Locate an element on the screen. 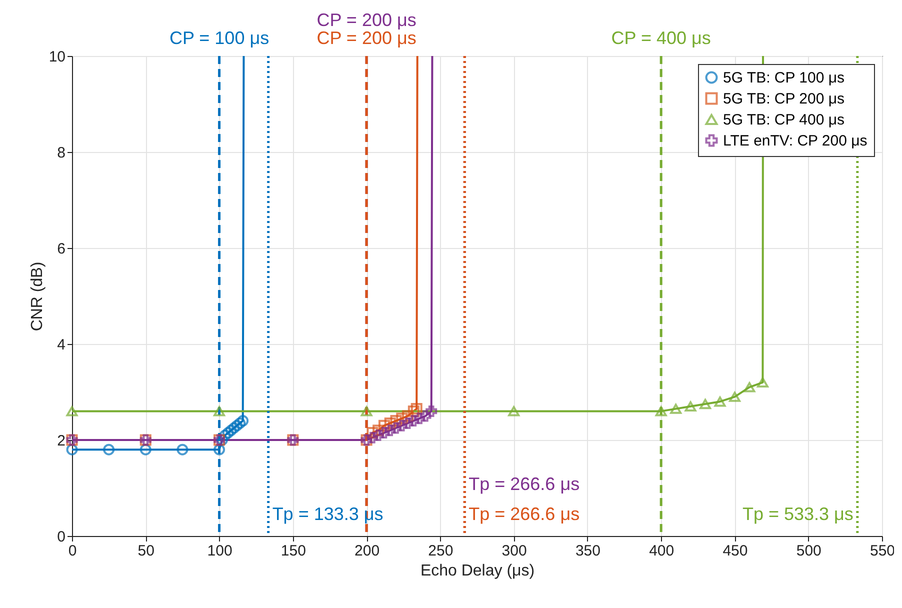  x-tick-label: 200 is located at coordinates (367, 551).